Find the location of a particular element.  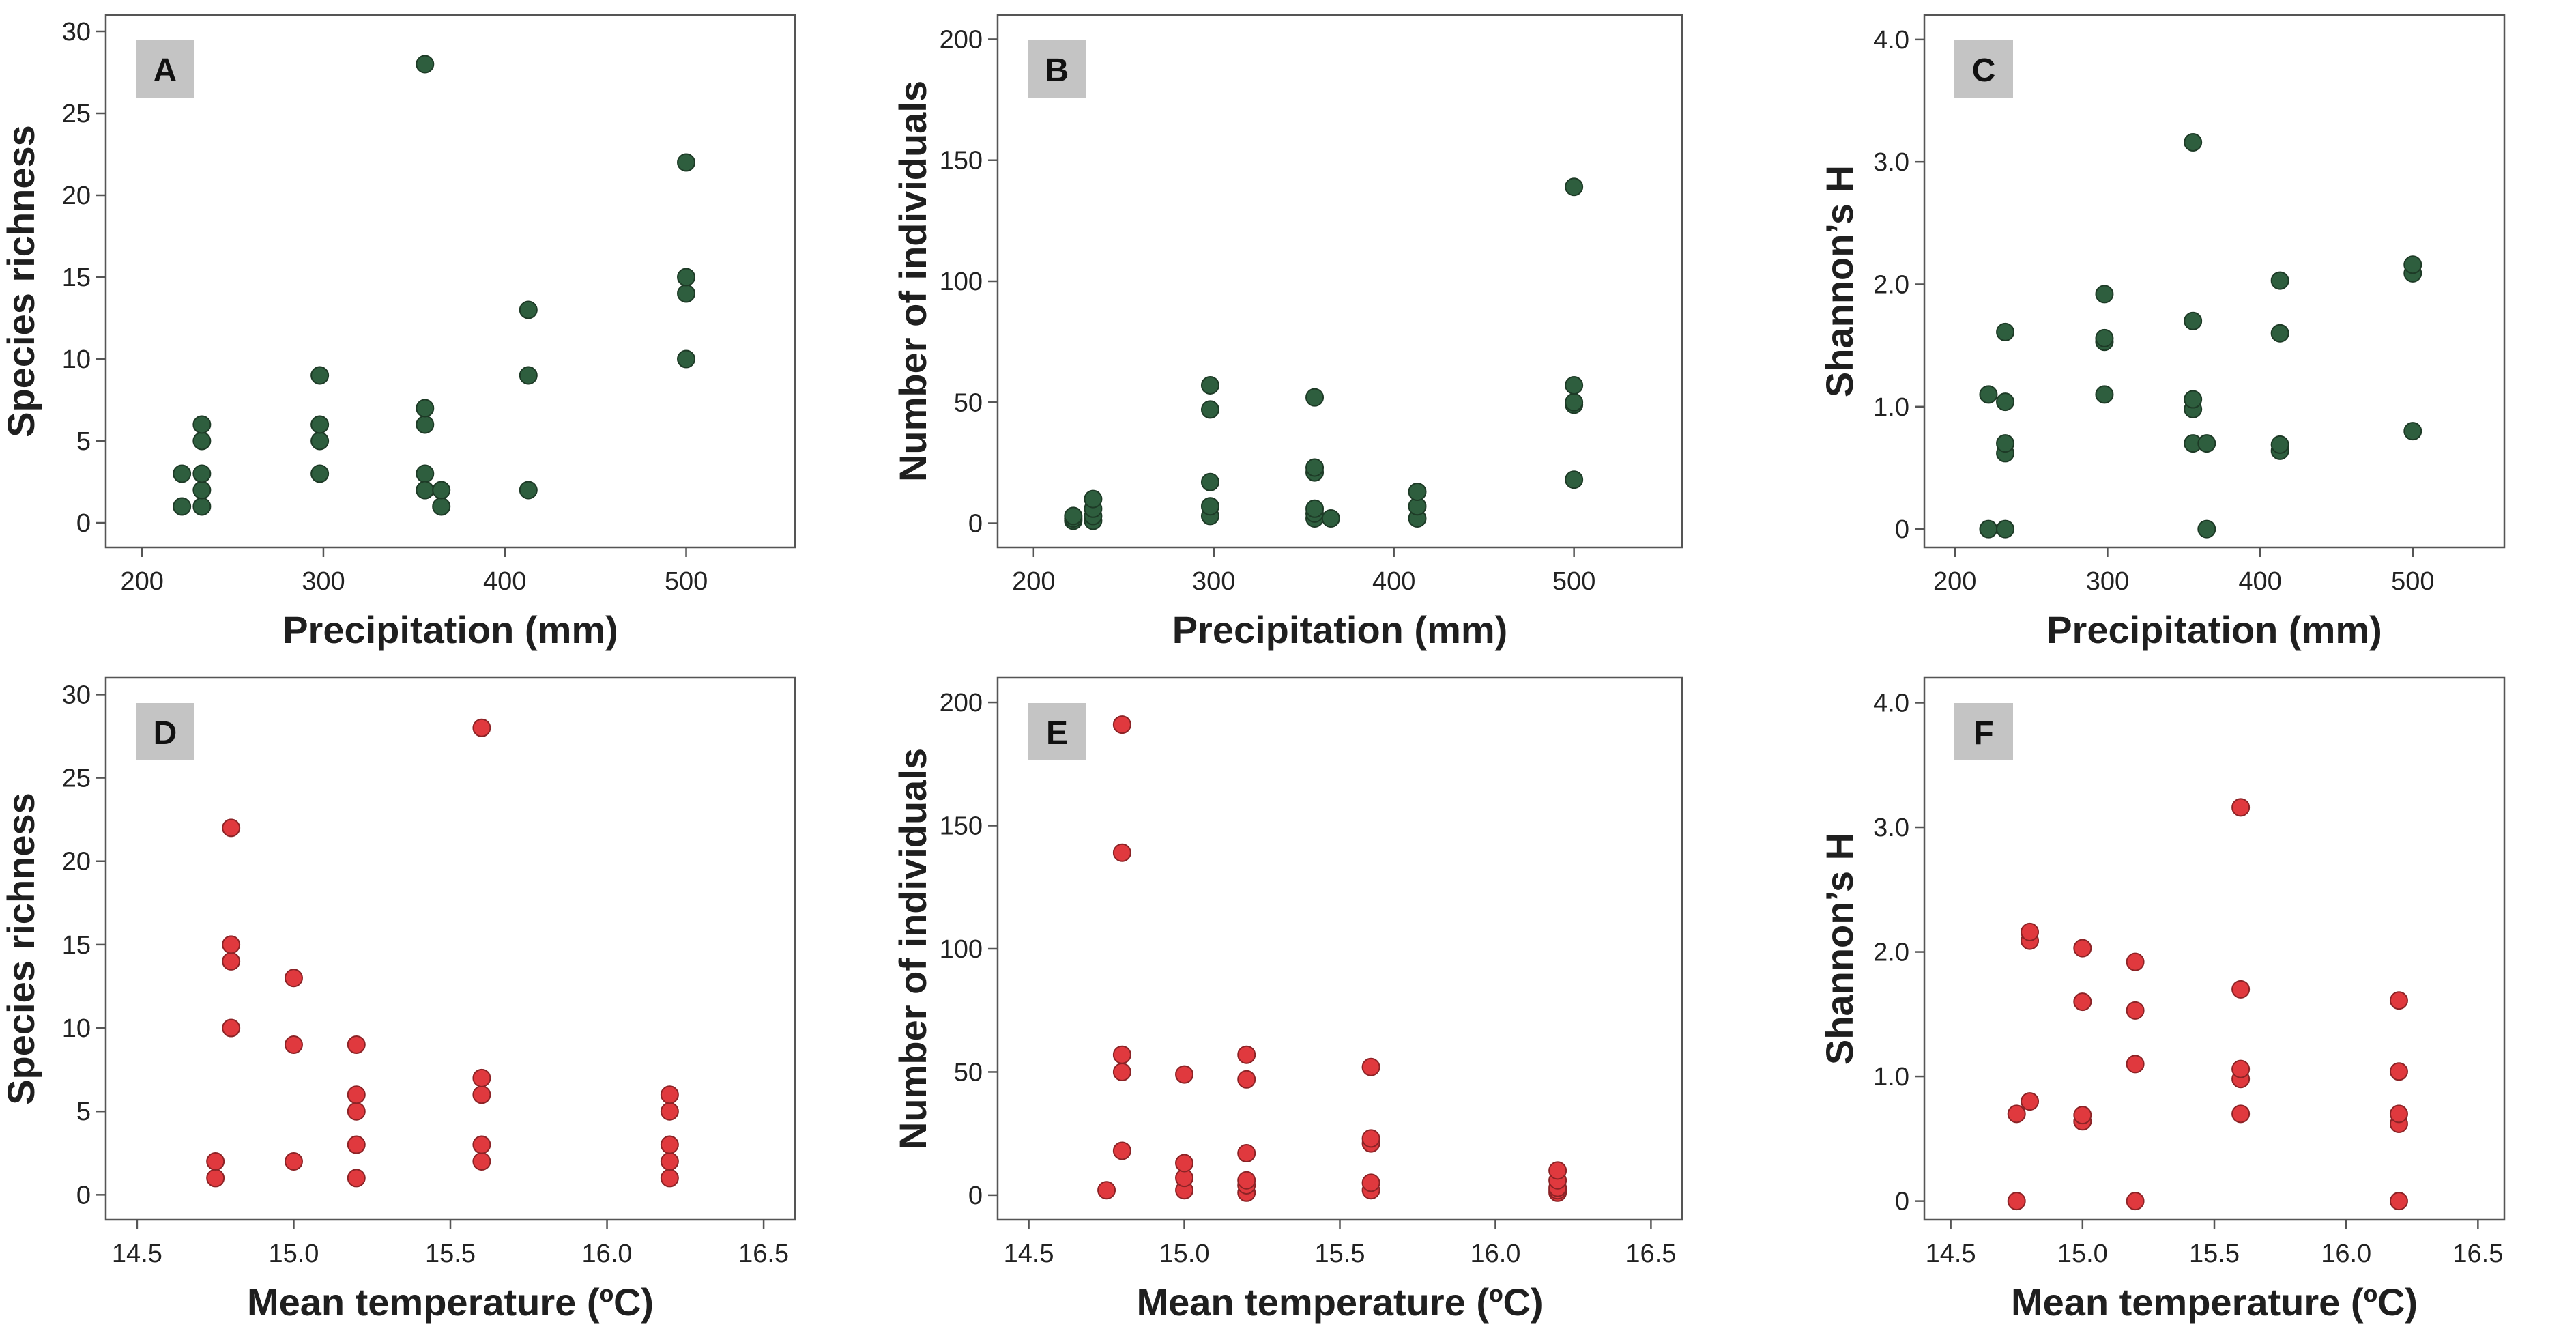

y-tick-label: 150 is located at coordinates (961, 161).